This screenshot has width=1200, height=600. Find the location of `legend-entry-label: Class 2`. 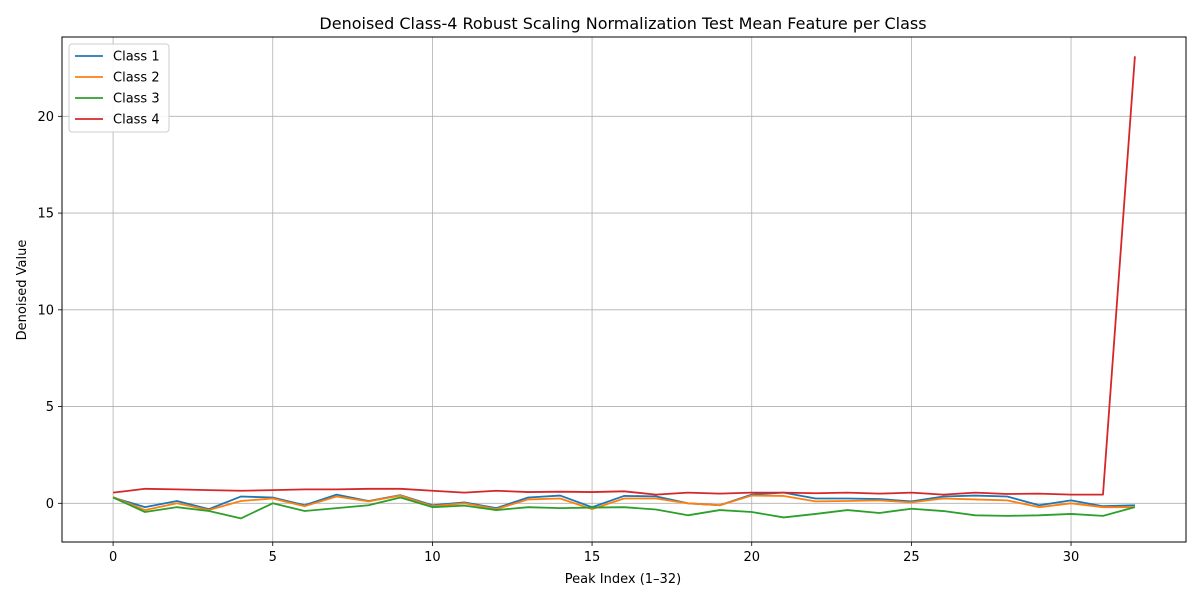

legend-entry-label: Class 2 is located at coordinates (136, 78).